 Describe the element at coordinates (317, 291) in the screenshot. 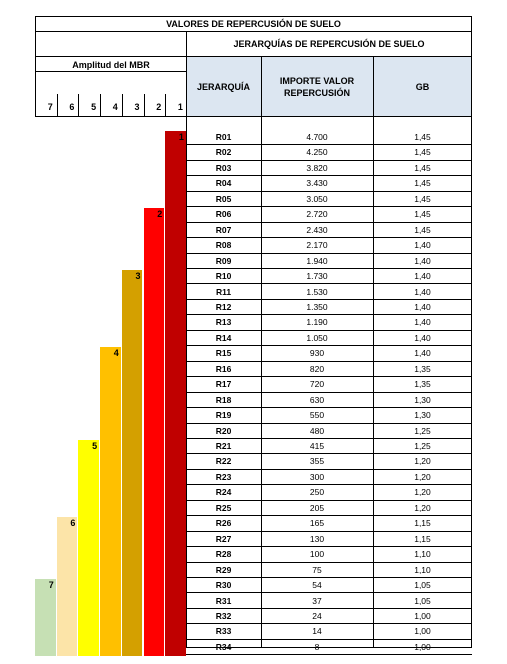

I see `cell-importe: 1.530` at that location.